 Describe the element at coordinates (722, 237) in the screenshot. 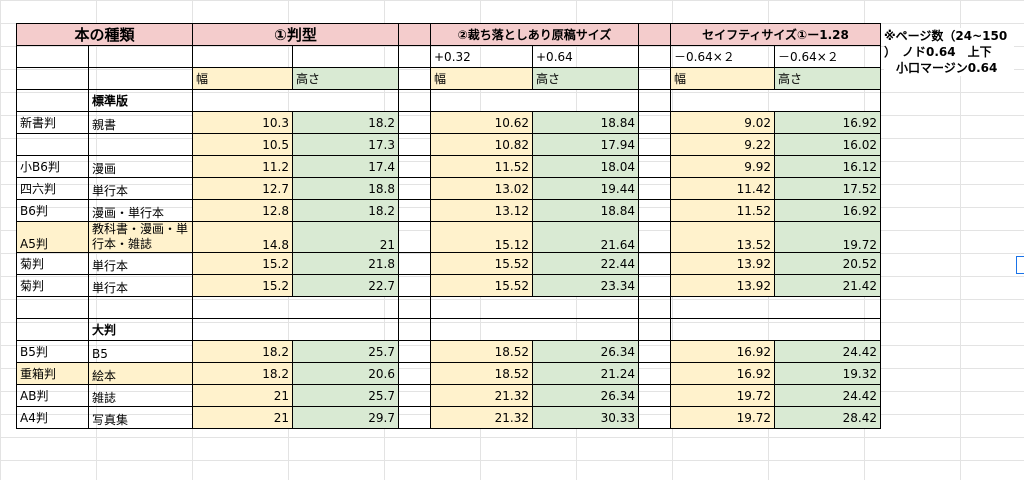

I see `safety-width-value: 13.52` at that location.